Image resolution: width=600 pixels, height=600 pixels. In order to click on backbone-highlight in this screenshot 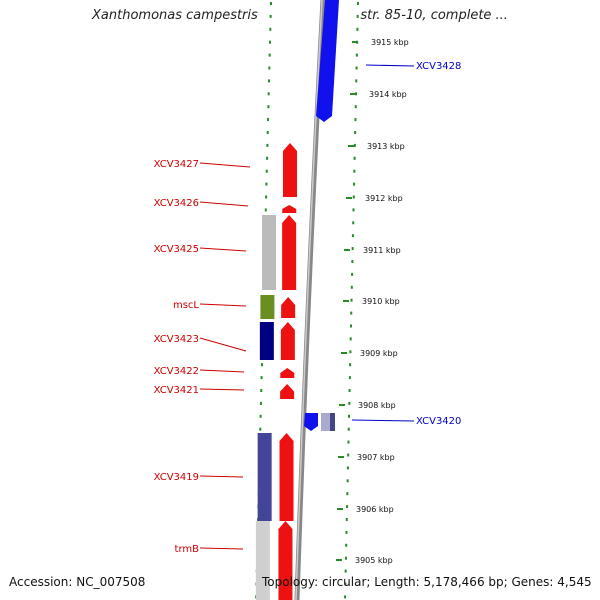, I will do `click(309, 300)`.